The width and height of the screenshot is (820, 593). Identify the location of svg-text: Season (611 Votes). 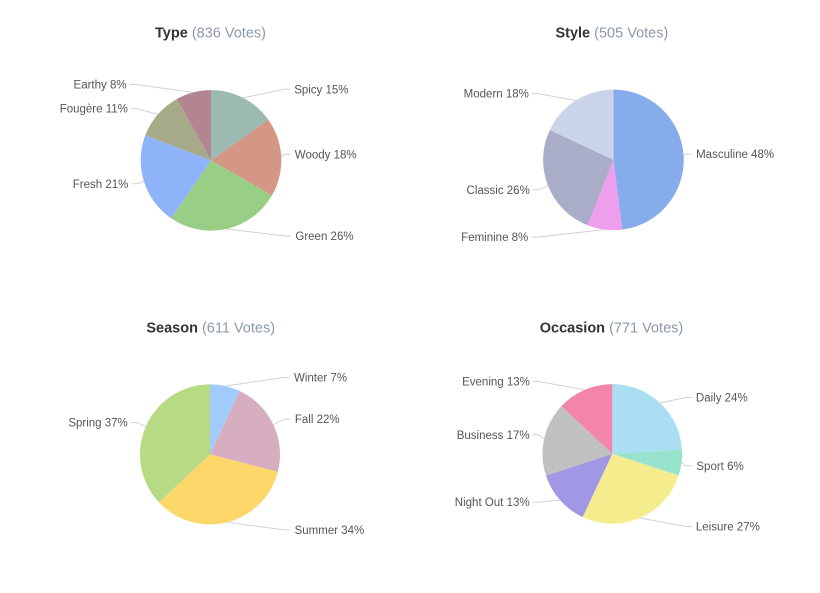
(210, 329).